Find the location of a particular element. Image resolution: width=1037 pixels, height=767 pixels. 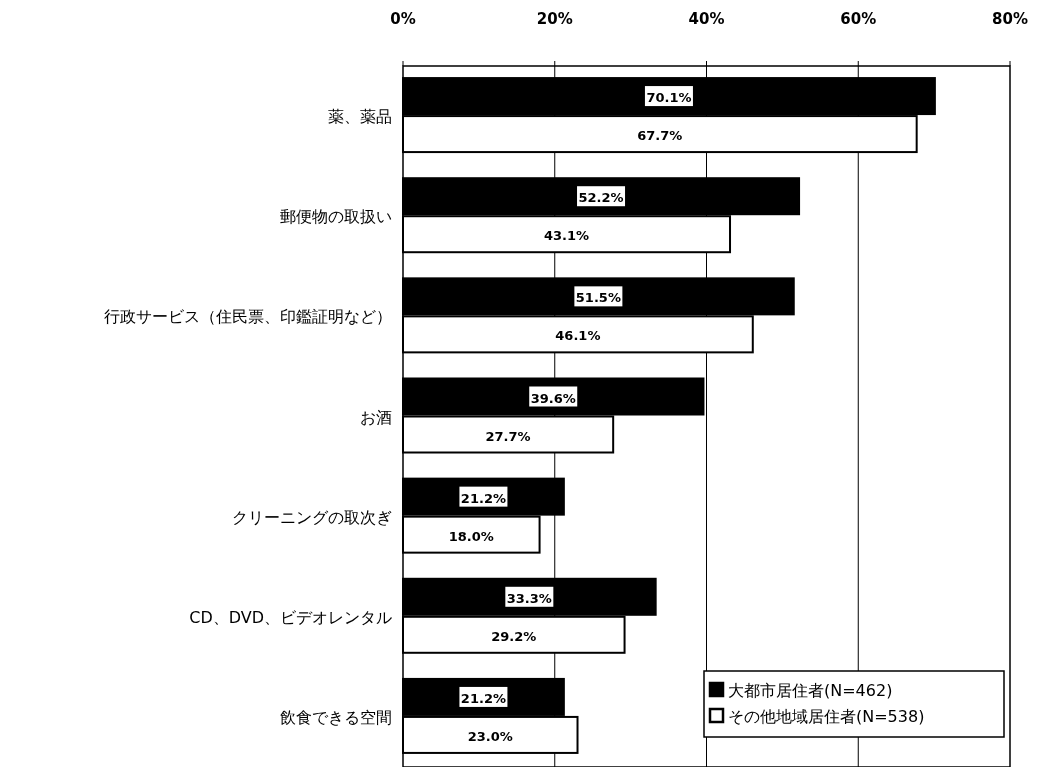

x-tick-label: 60% is located at coordinates (858, 19).